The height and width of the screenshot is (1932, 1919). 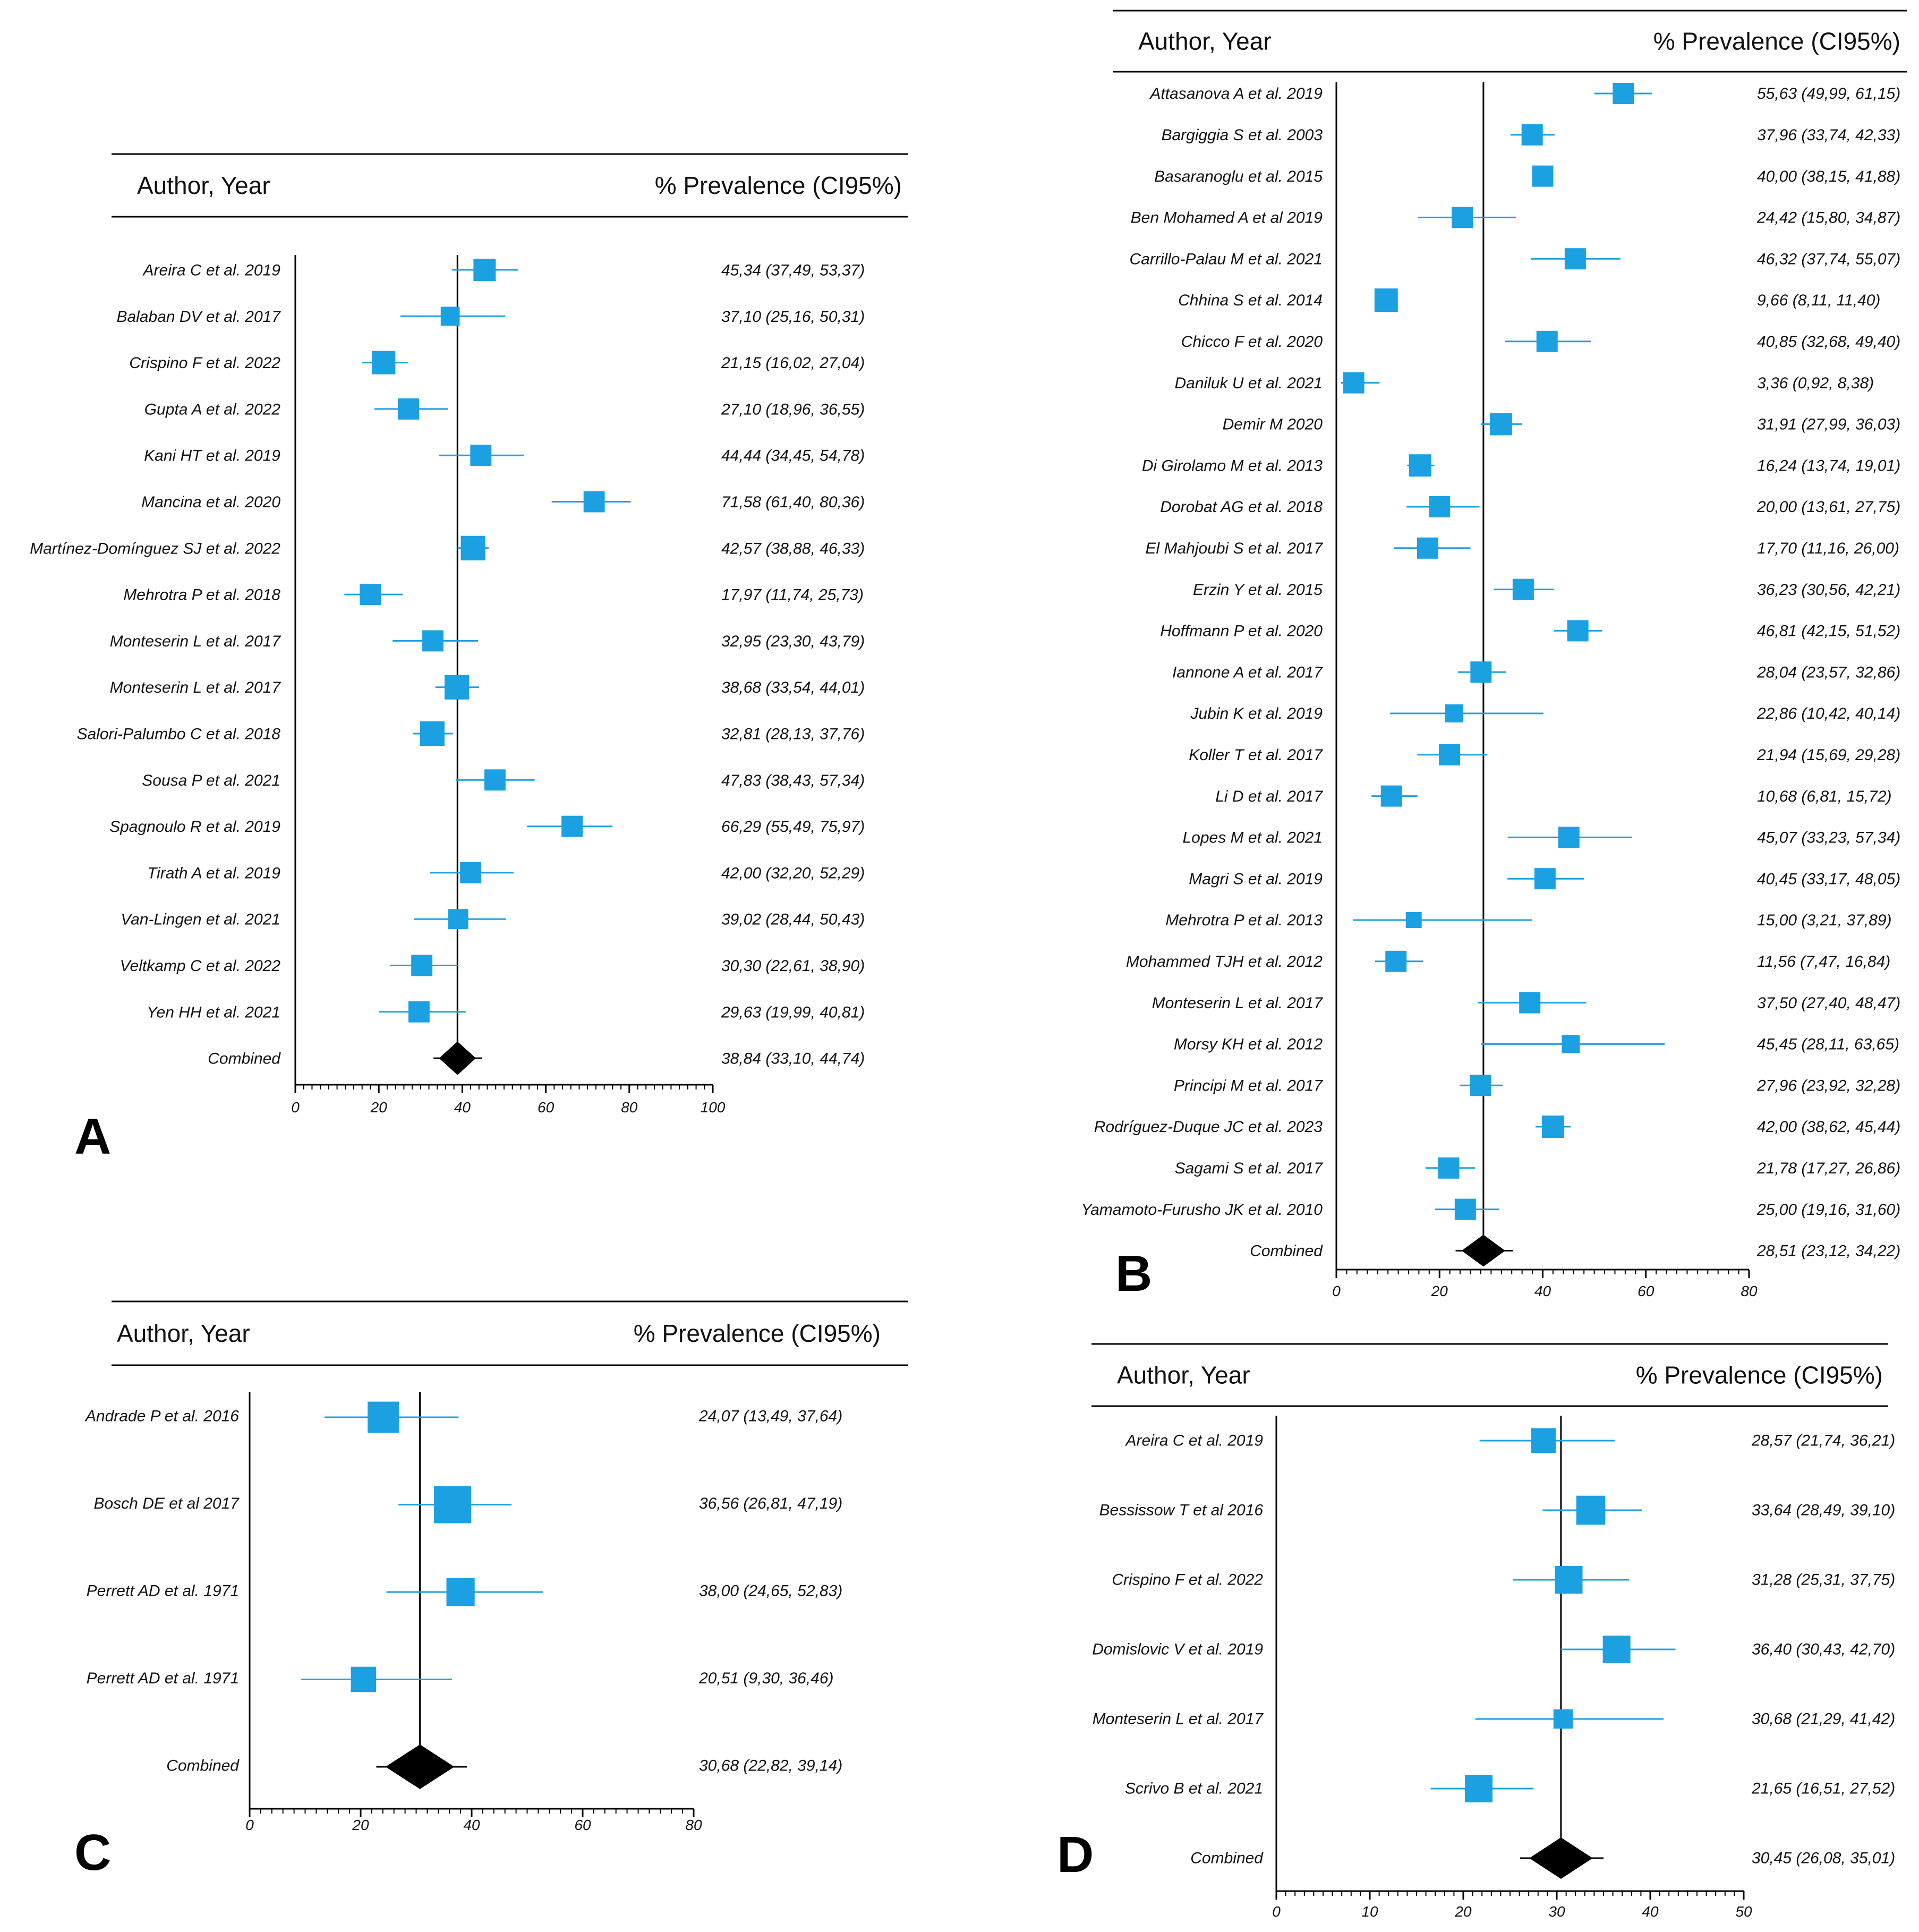 What do you see at coordinates (1824, 920) in the screenshot?
I see `study-ci-value: 15,00 (3,21, 37,89)` at bounding box center [1824, 920].